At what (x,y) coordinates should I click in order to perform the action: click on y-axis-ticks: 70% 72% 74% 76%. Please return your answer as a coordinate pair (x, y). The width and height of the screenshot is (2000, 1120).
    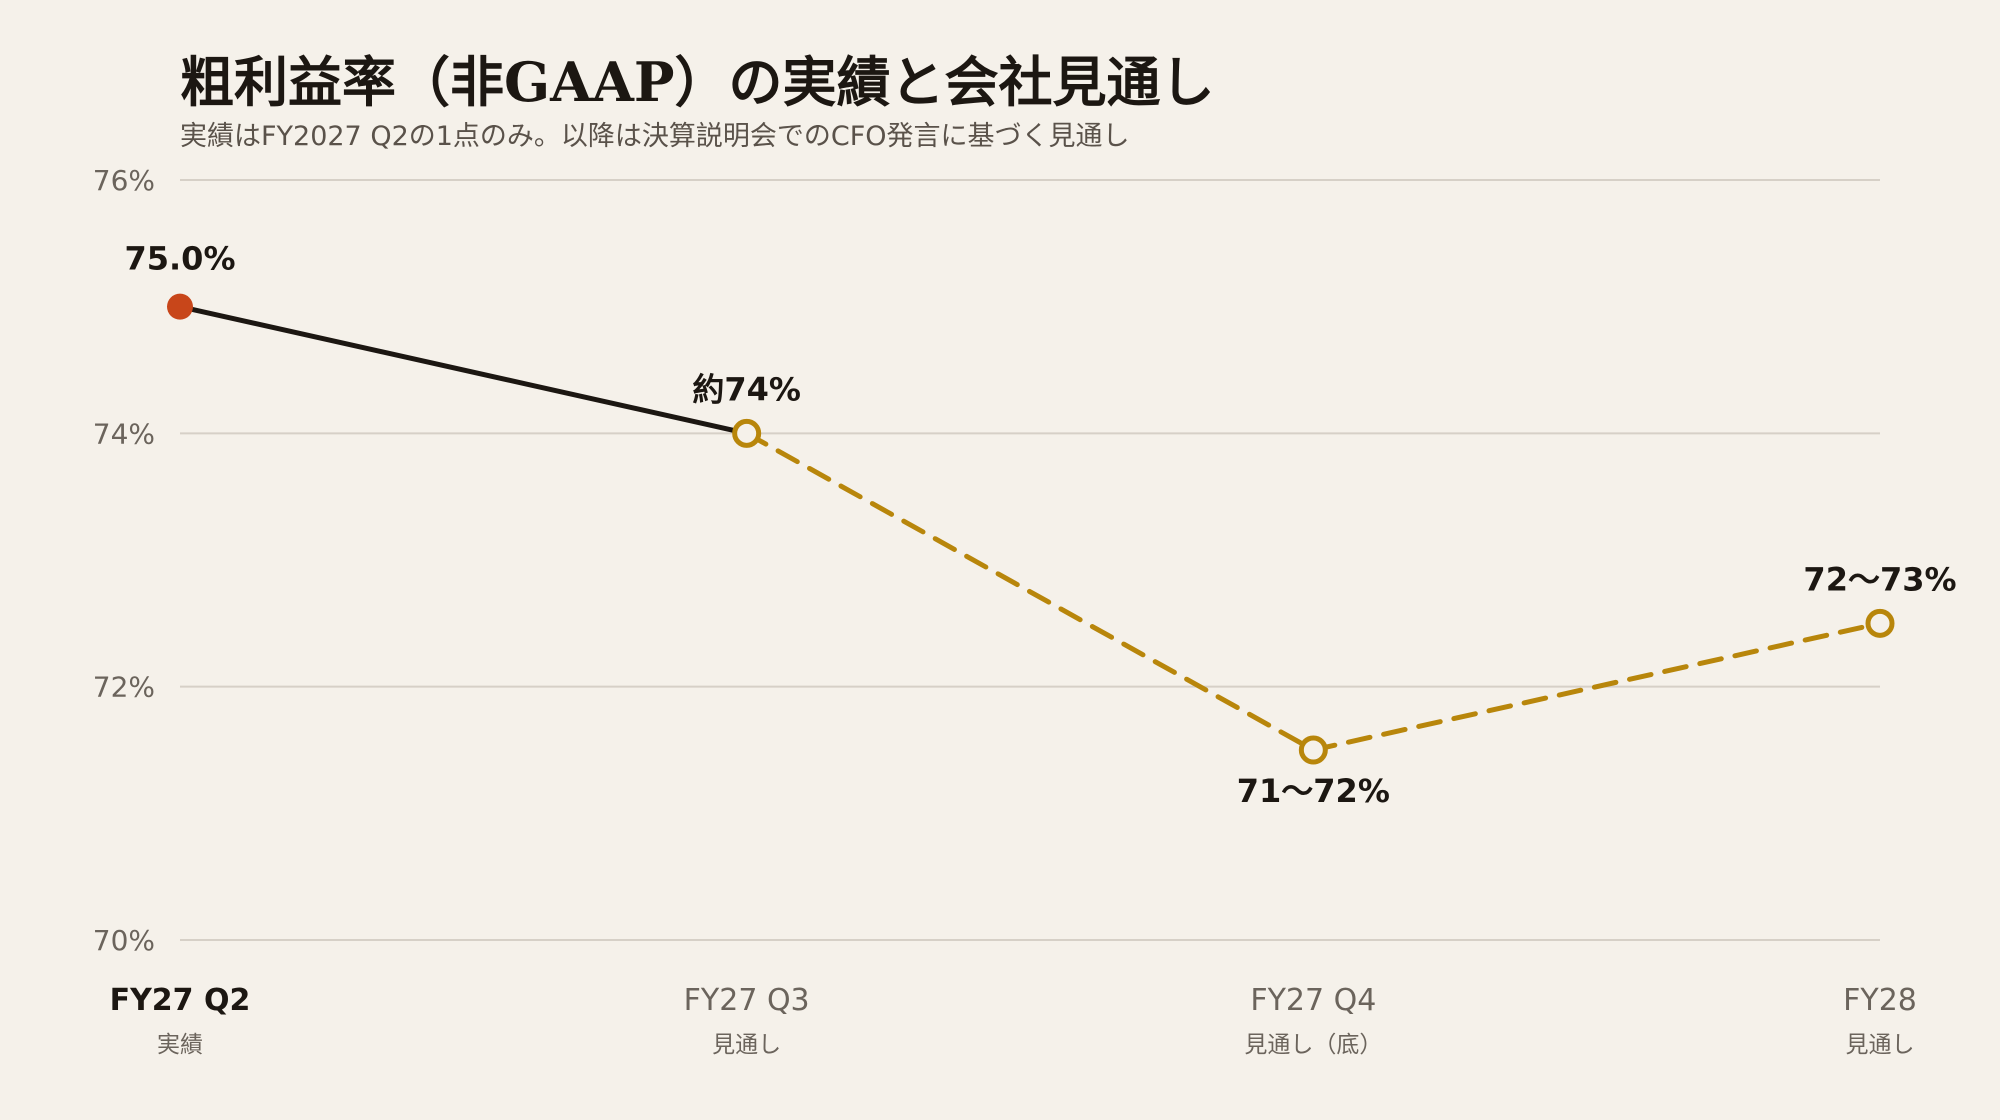
    Looking at the image, I should click on (124, 560).